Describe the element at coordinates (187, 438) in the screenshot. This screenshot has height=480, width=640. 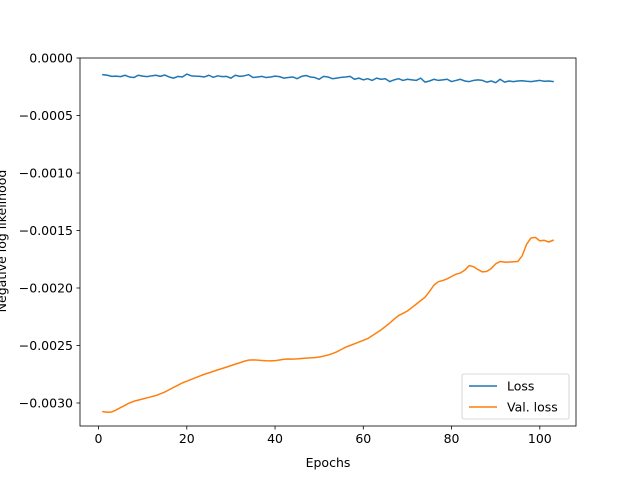
I see `x-tick-label: 20` at that location.